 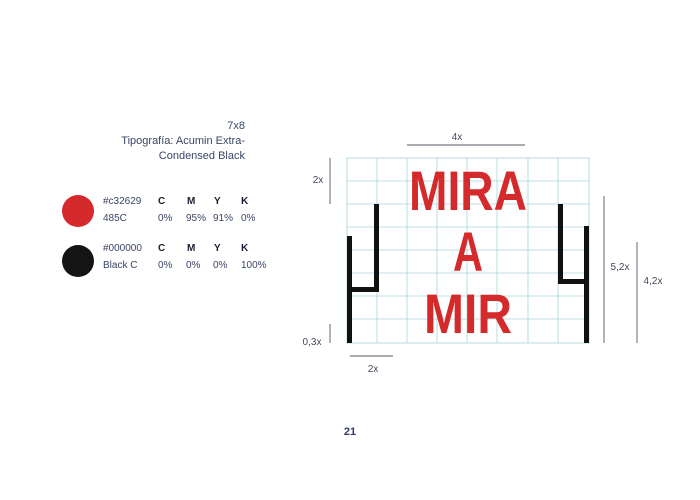 I want to click on measure-bottom-label: 2x, so click(x=373, y=369).